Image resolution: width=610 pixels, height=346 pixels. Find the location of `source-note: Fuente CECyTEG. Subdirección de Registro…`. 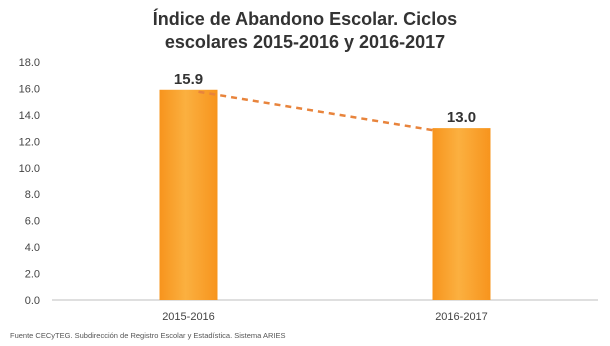

source-note: Fuente CECyTEG. Subdirección de Registro… is located at coordinates (148, 335).